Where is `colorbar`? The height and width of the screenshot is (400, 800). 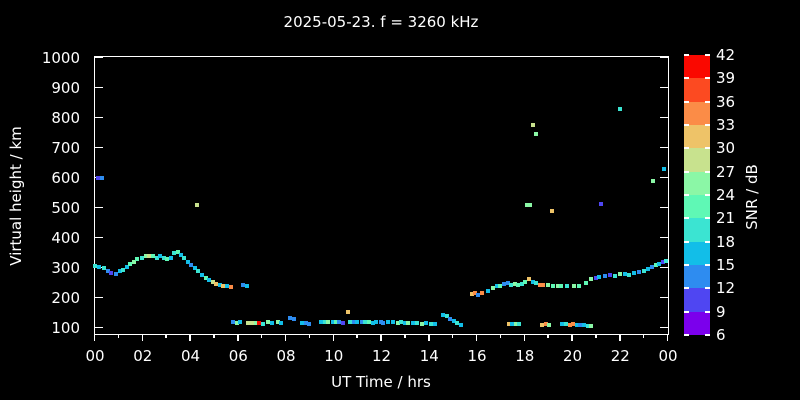 colorbar is located at coordinates (697, 195).